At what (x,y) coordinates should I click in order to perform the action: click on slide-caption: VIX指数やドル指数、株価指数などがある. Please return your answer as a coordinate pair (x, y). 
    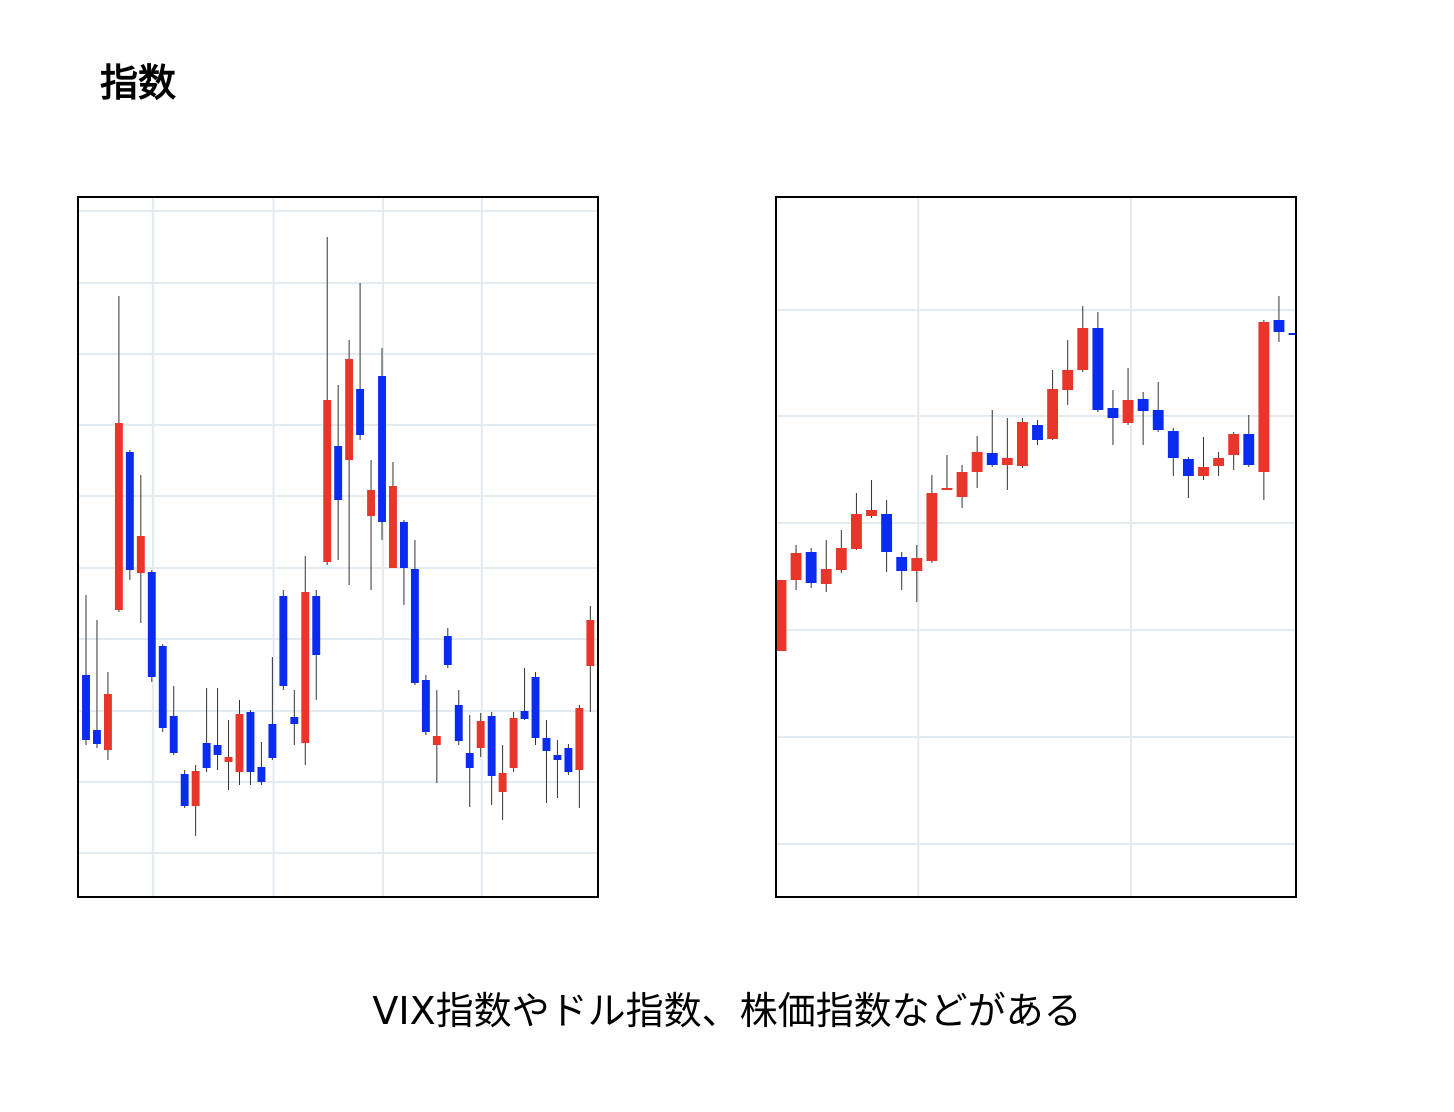
    Looking at the image, I should click on (727, 1011).